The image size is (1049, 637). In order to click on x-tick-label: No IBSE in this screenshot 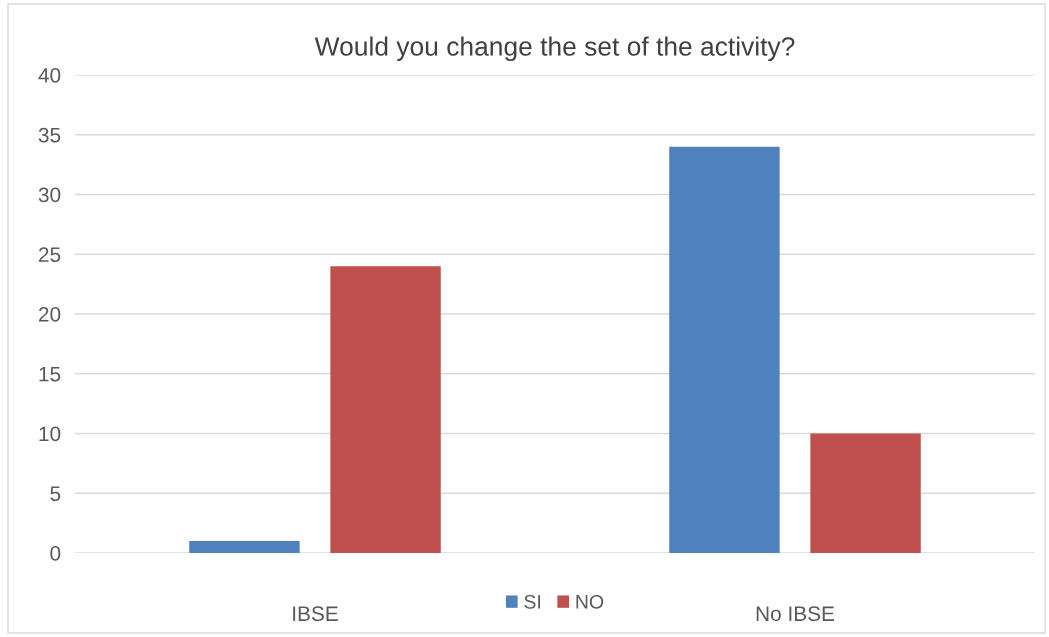, I will do `click(795, 614)`.